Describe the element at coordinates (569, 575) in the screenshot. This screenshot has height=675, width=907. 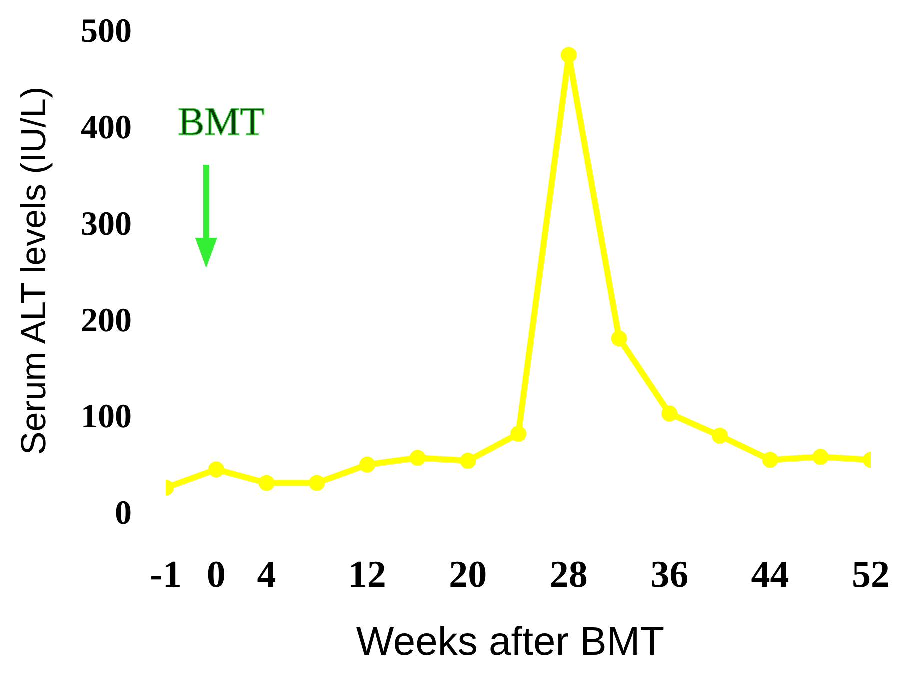
I see `x-tick-label: 28` at that location.